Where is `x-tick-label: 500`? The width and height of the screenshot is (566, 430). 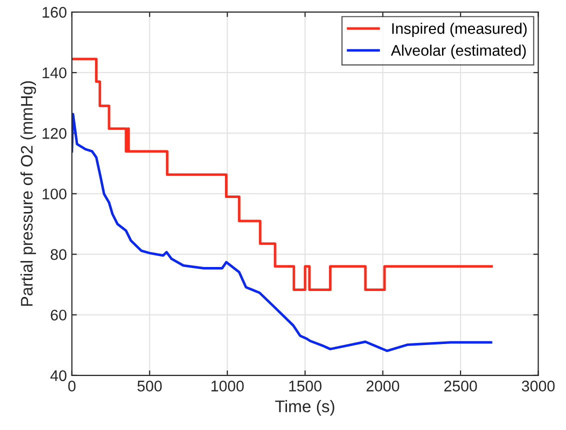
x-tick-label: 500 is located at coordinates (149, 386).